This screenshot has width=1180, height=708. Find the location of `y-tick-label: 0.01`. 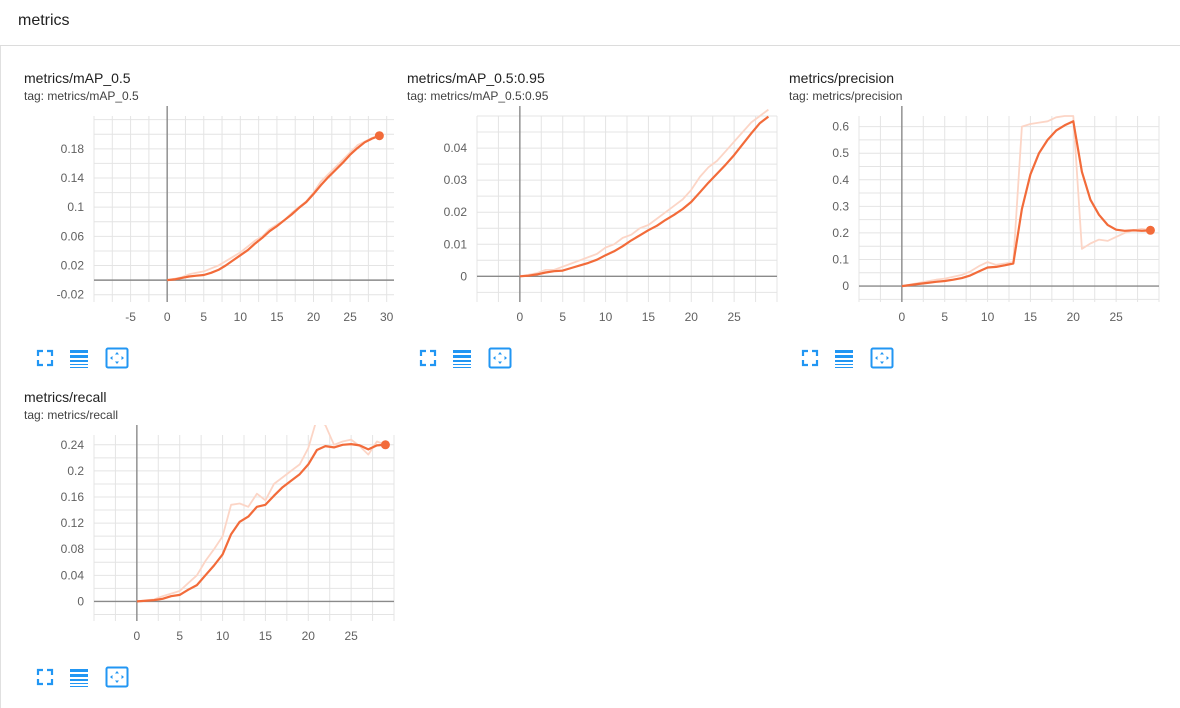

y-tick-label: 0.01 is located at coordinates (456, 244).